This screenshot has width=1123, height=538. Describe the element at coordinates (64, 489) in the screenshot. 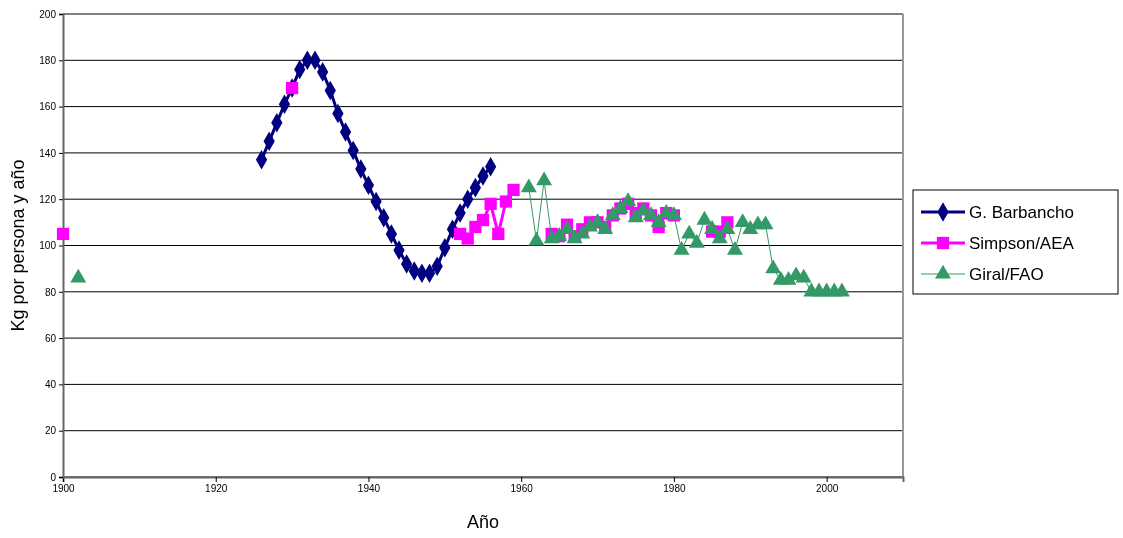

I see `x-tick-label: 1900` at that location.